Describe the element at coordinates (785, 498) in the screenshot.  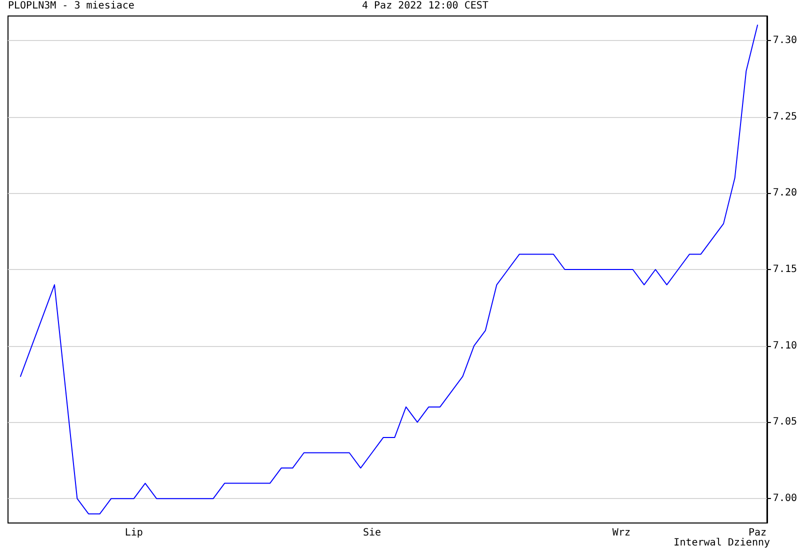
I see `y-tick-label: 7.00` at that location.